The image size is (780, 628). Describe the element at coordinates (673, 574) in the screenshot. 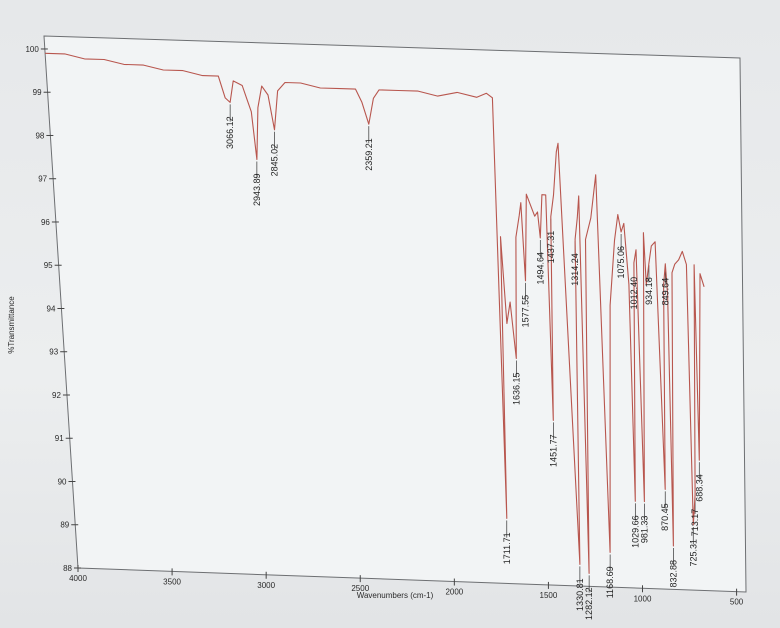

I see `peak-label: 832.88` at that location.